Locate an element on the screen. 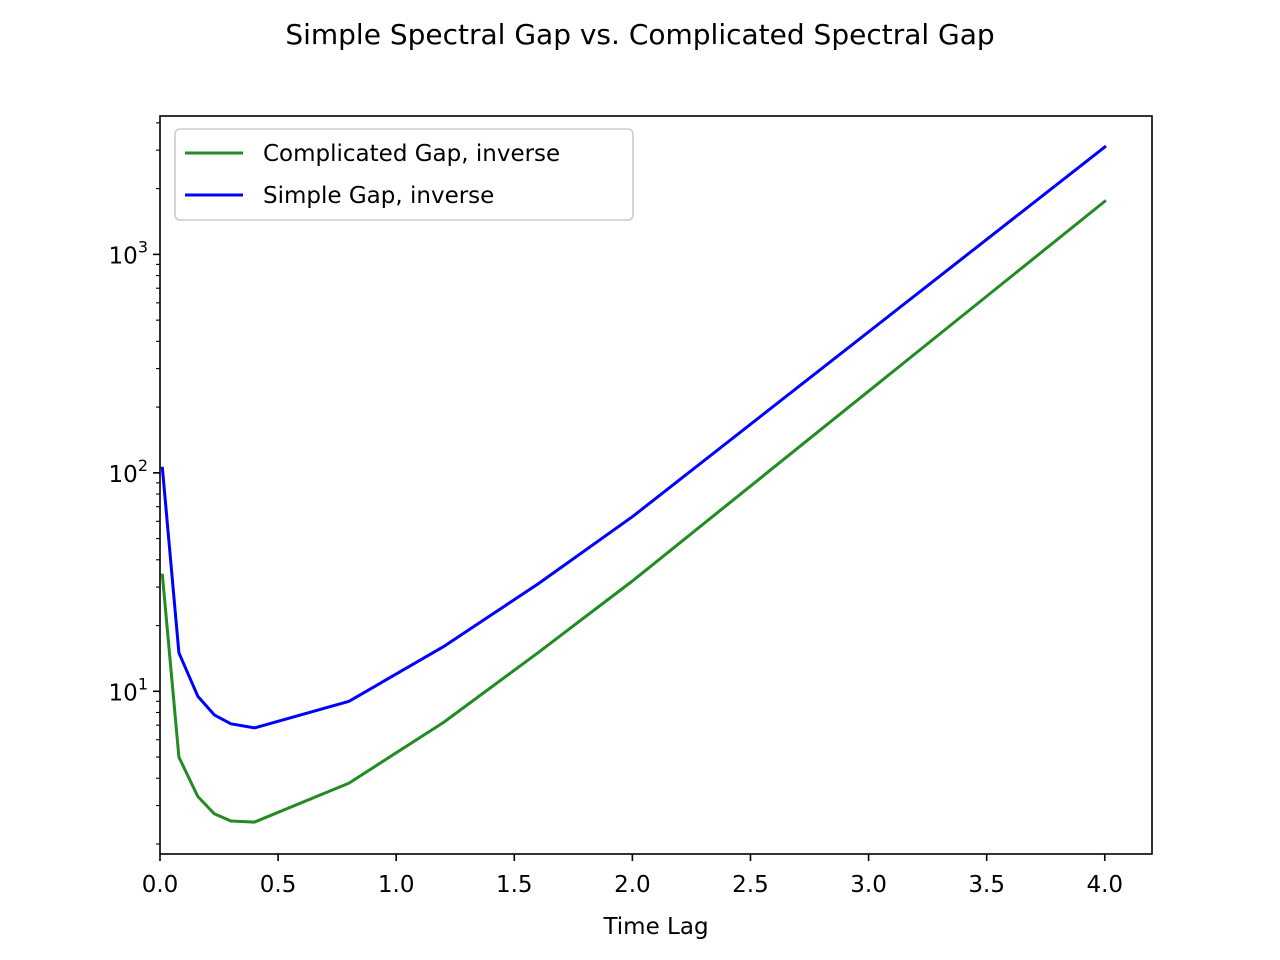 This screenshot has height=960, width=1280. x-axis: 0.0 0.5 1.0 1.5 2.0 2.5 3.0 3.5 4.0 is located at coordinates (632, 876).